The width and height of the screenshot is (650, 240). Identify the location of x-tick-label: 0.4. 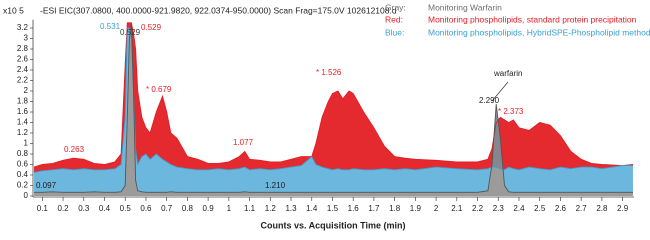
(105, 208).